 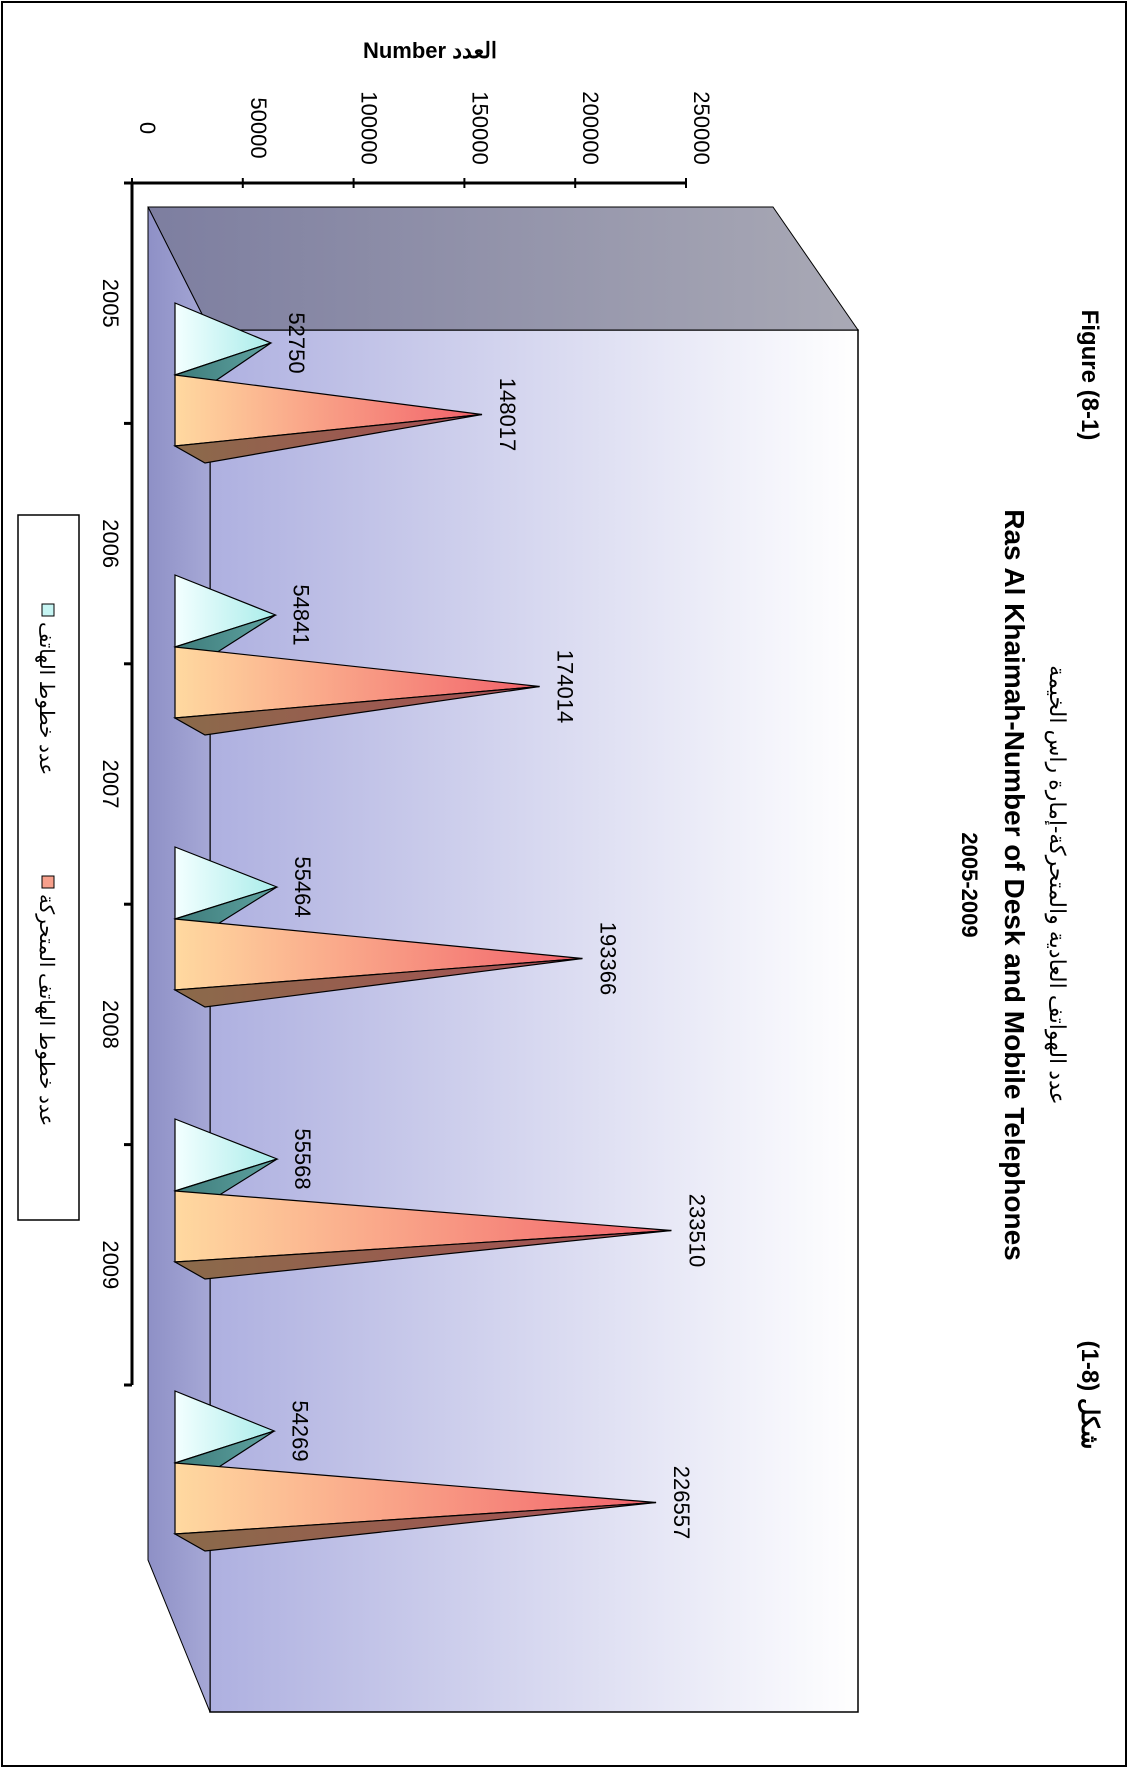 What do you see at coordinates (110, 1264) in the screenshot?
I see `category-axis-tick-label: 2009` at bounding box center [110, 1264].